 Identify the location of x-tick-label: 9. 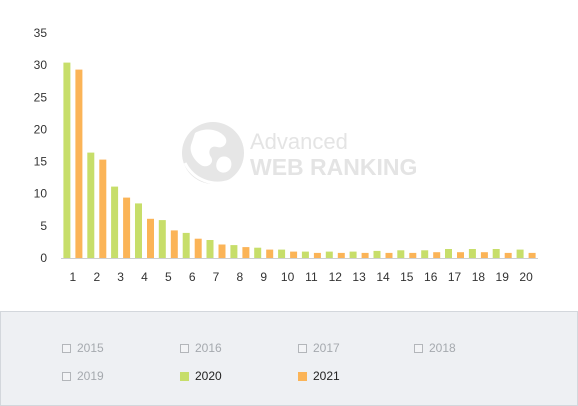
(263, 277).